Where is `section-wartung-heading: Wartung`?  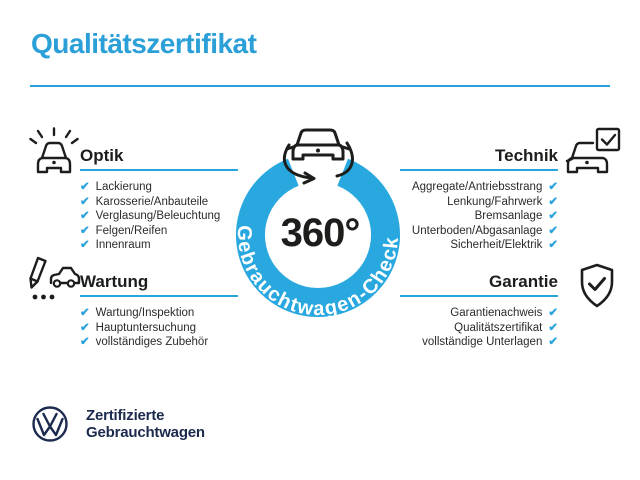 section-wartung-heading: Wartung is located at coordinates (114, 281).